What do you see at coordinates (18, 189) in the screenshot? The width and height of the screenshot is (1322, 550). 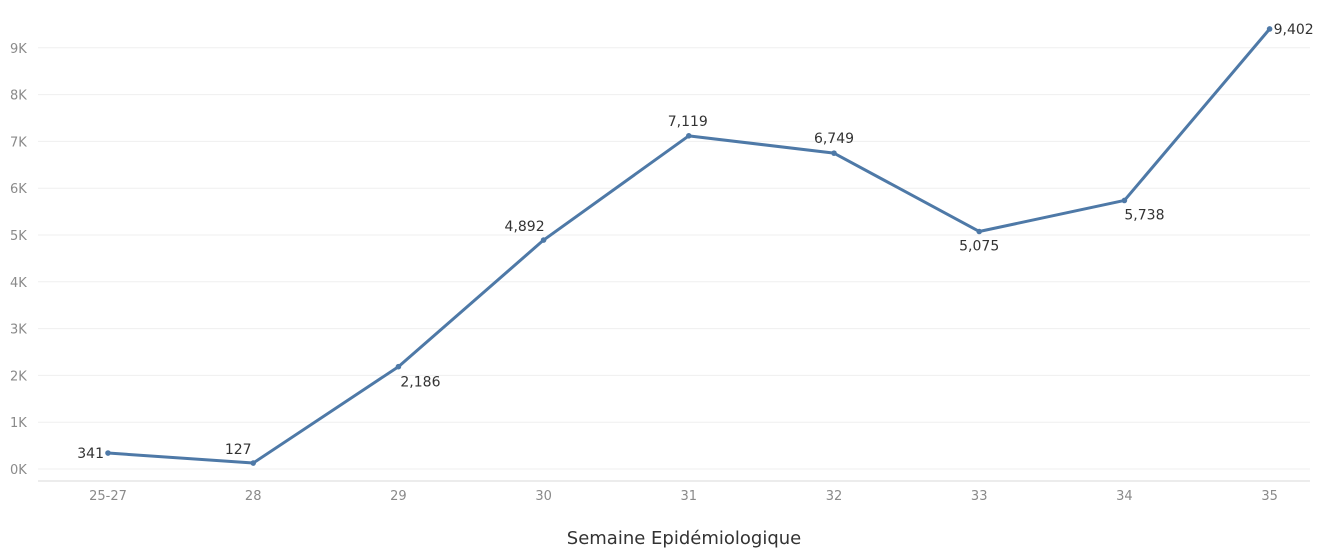 I see `y-tick-label: 6K` at bounding box center [18, 189].